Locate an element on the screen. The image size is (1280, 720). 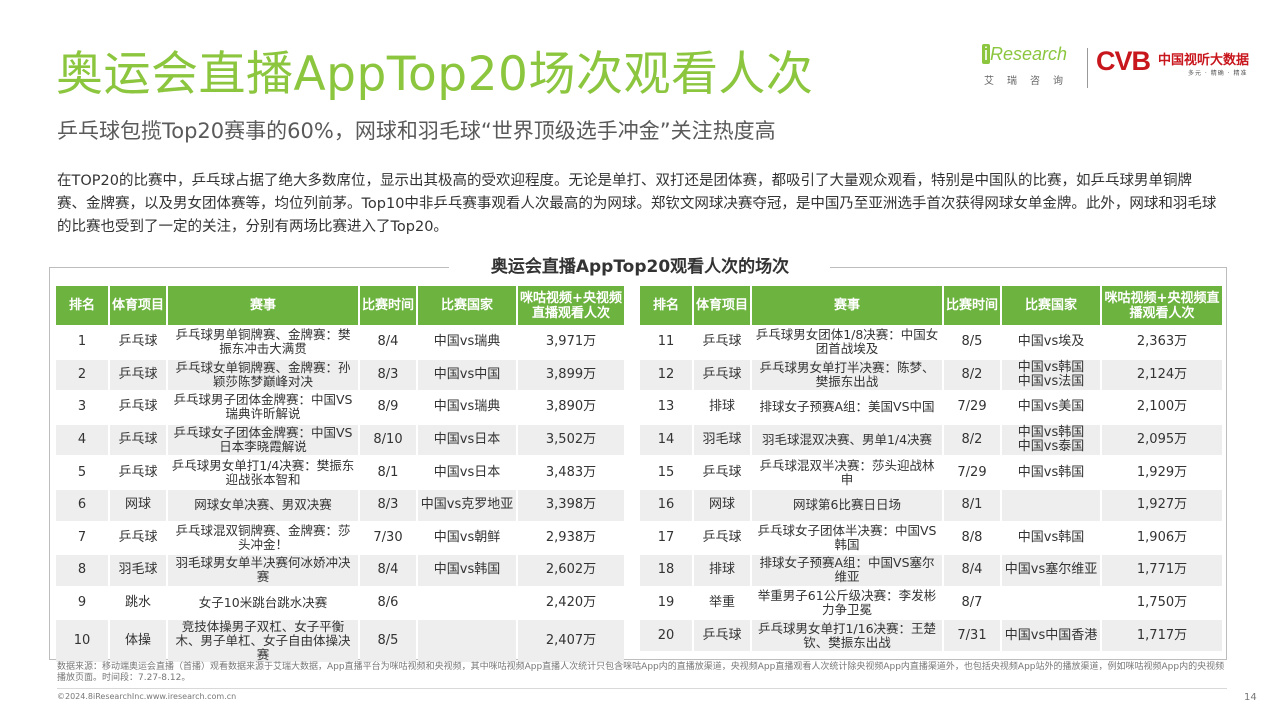
event-cell: 乒乓球混双铜牌赛、金牌赛：莎头冲金！ is located at coordinates (263, 538).